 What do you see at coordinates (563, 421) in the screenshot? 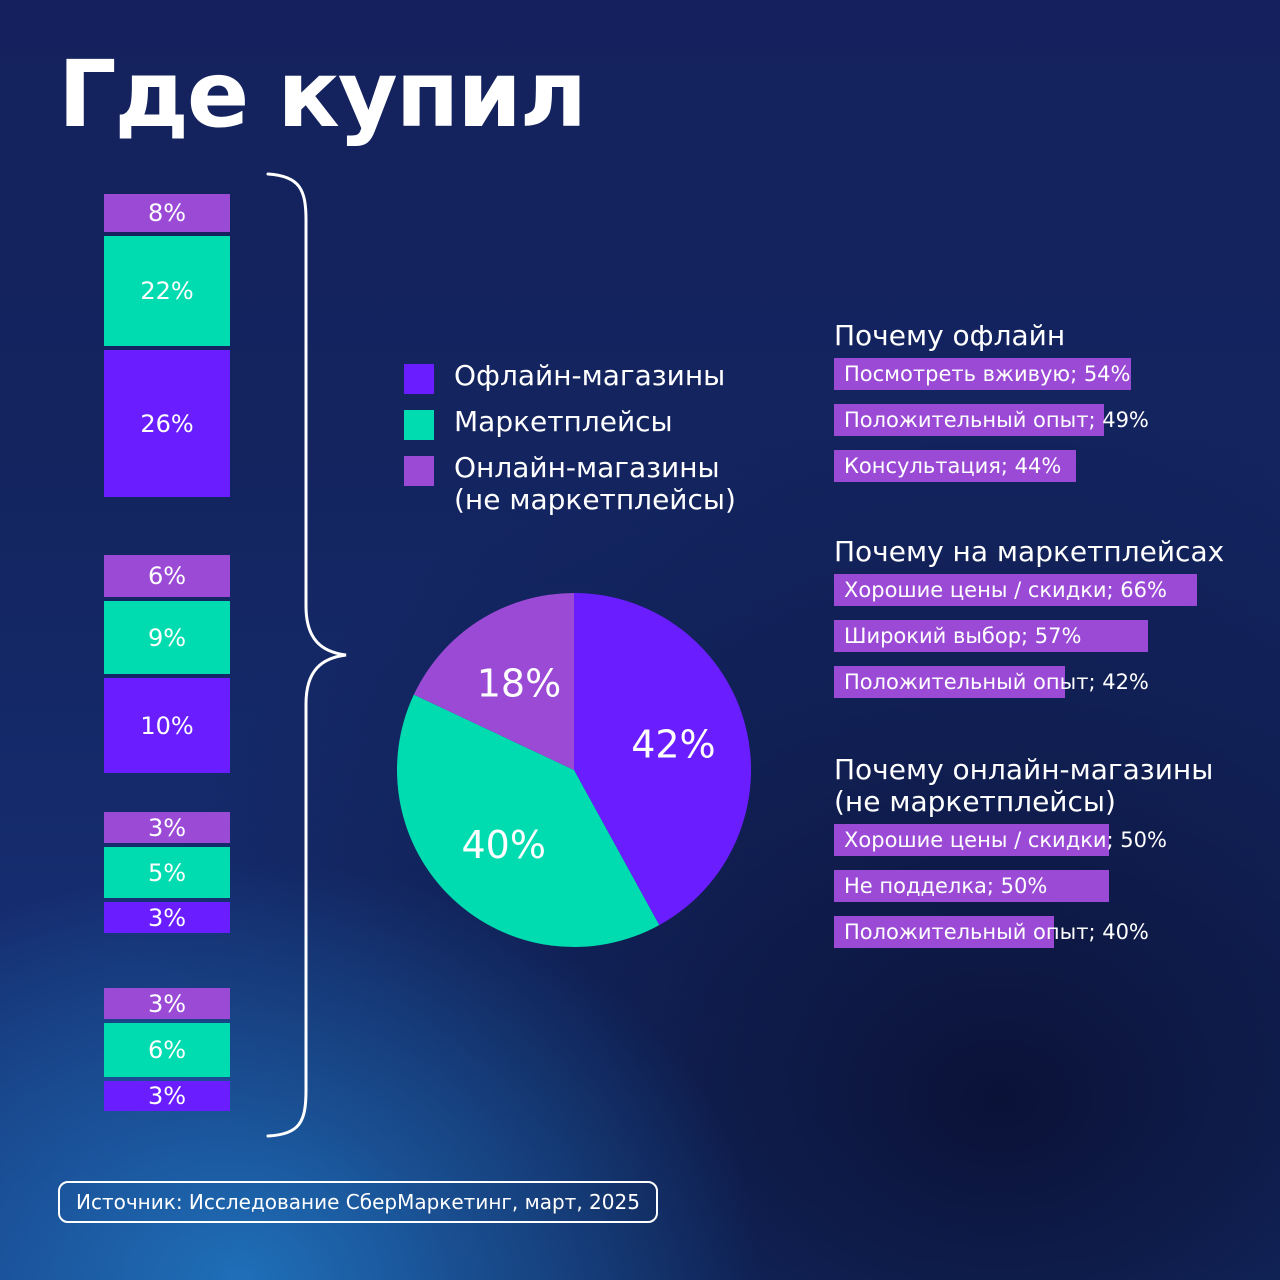
I see `legend-label-marketplaces: Маркетплейсы` at bounding box center [563, 421].